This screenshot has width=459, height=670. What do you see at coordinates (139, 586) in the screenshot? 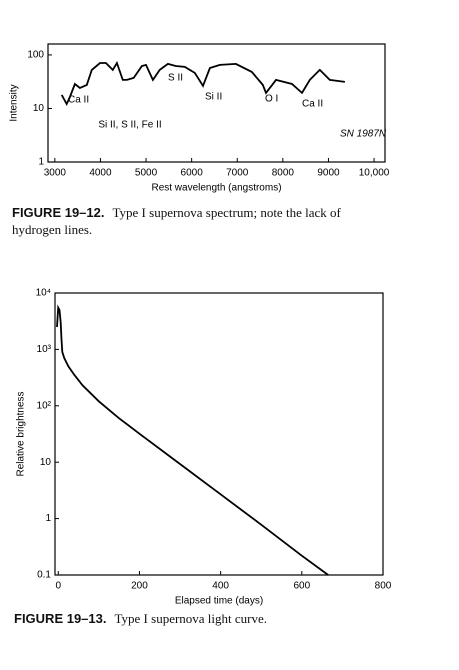
I see `x-tick-label: 200` at bounding box center [139, 586].